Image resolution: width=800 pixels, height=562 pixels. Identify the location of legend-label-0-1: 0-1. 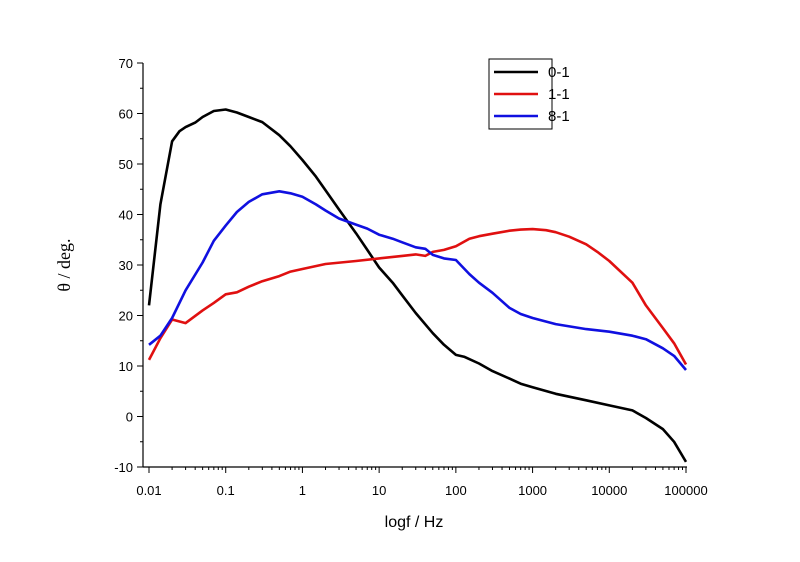
(559, 72).